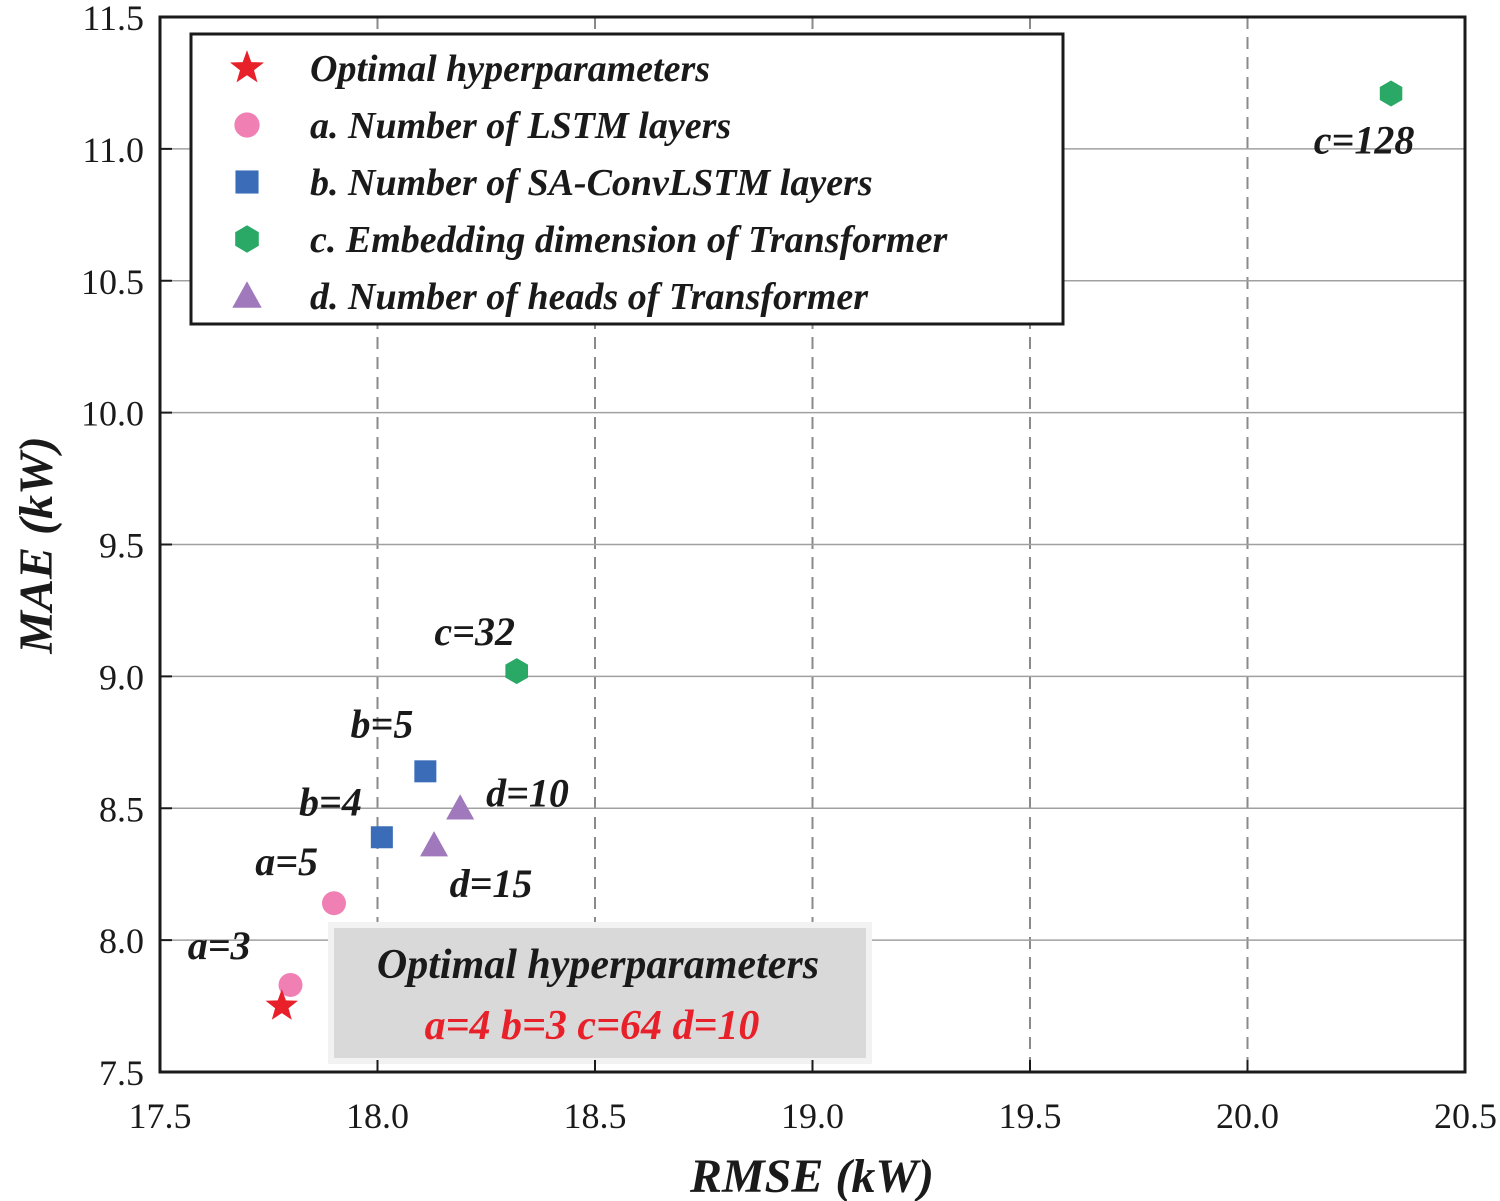 The image size is (1500, 1201). What do you see at coordinates (121, 546) in the screenshot?
I see `y-tick-label: 9.5` at bounding box center [121, 546].